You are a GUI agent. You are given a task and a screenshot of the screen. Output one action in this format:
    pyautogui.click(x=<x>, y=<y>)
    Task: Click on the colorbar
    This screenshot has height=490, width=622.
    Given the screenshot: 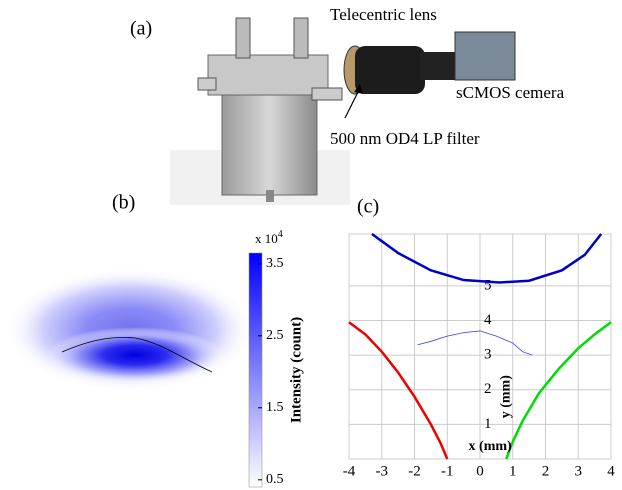 What is the action you would take?
    pyautogui.click(x=255, y=370)
    